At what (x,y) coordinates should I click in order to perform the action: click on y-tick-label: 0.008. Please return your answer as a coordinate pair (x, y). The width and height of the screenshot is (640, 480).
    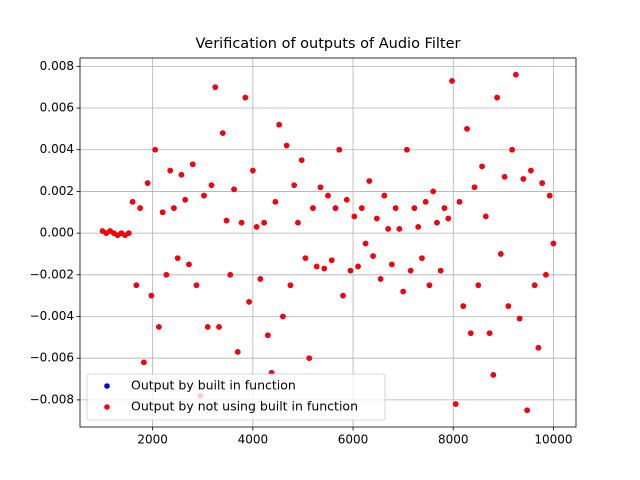
    Looking at the image, I should click on (57, 66).